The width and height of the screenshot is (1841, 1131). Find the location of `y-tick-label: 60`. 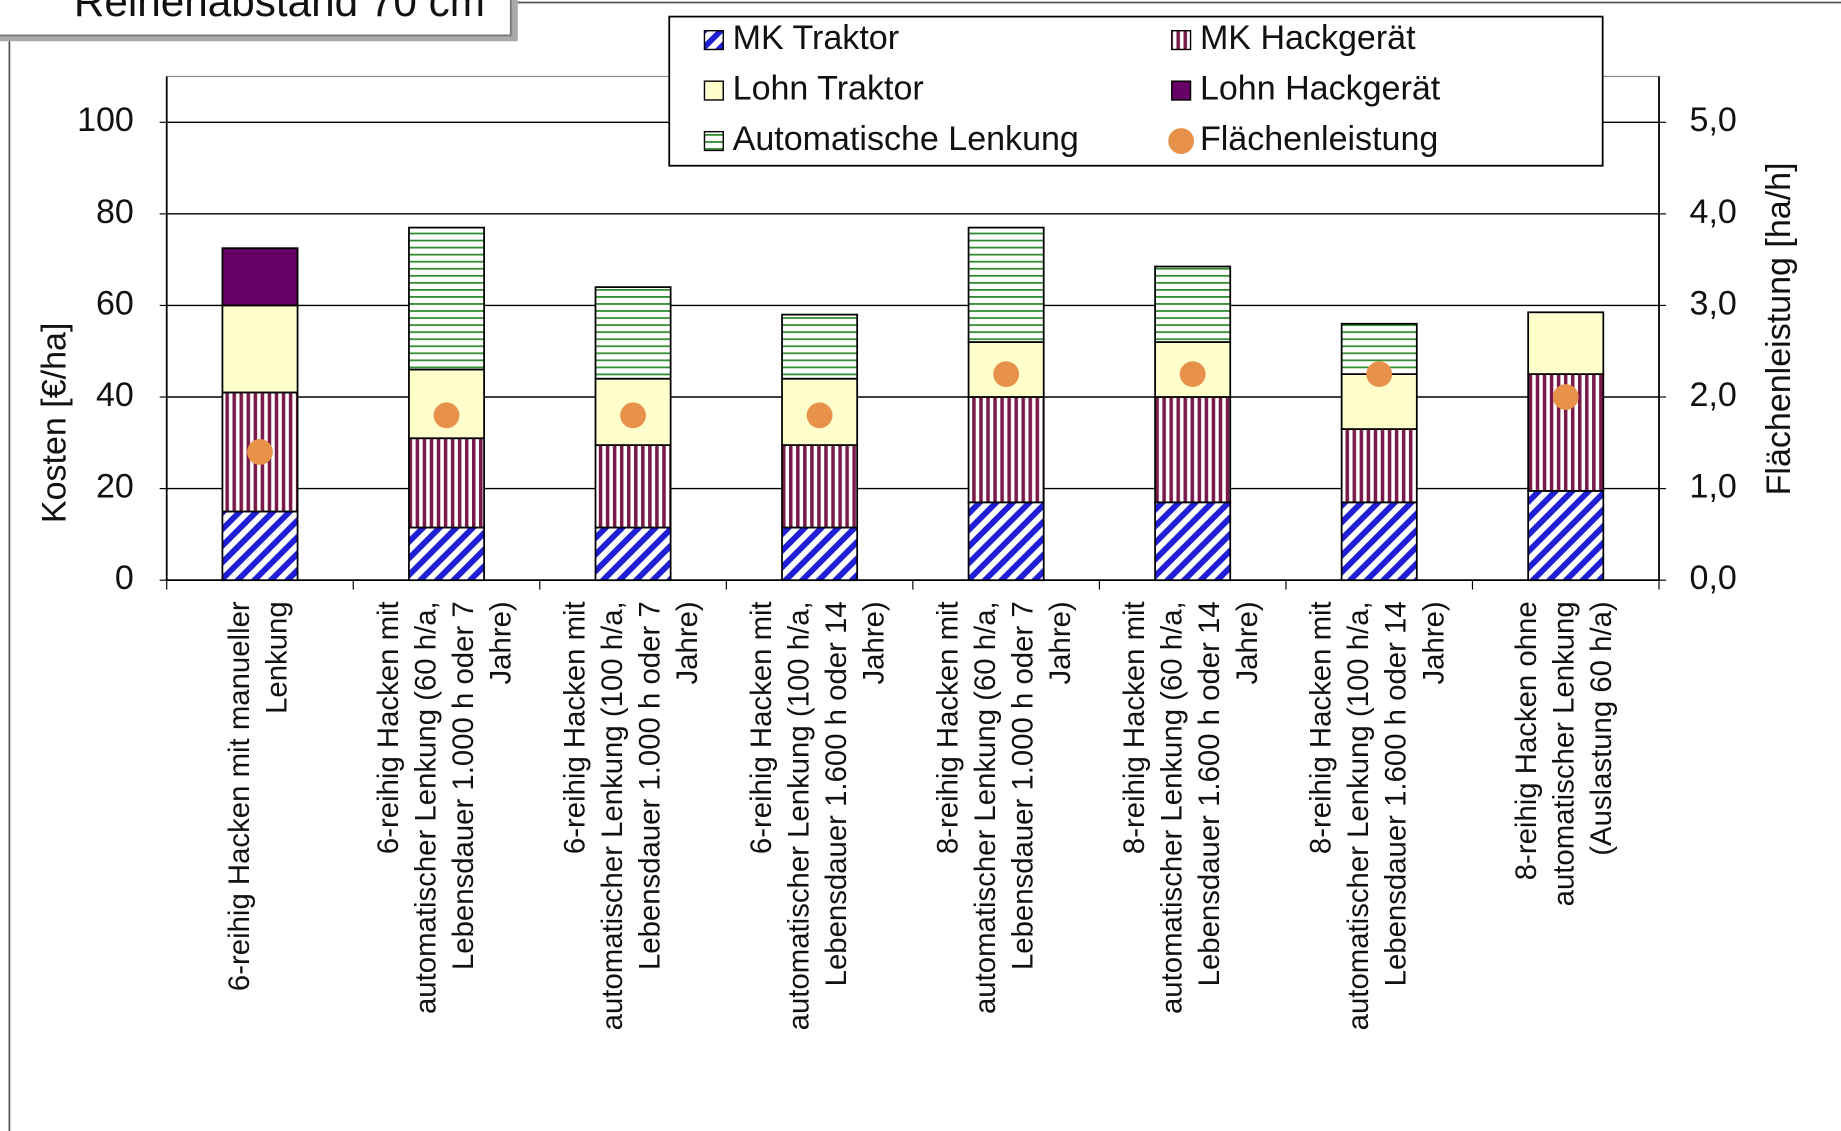

y-tick-label: 60 is located at coordinates (115, 303).